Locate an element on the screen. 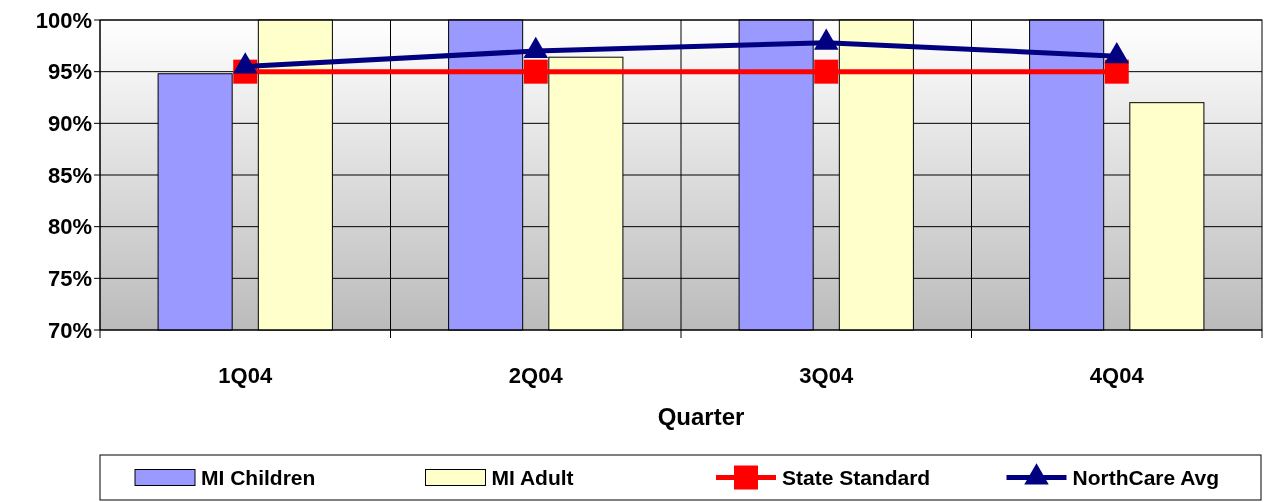  legend-label: MI Children is located at coordinates (258, 477).